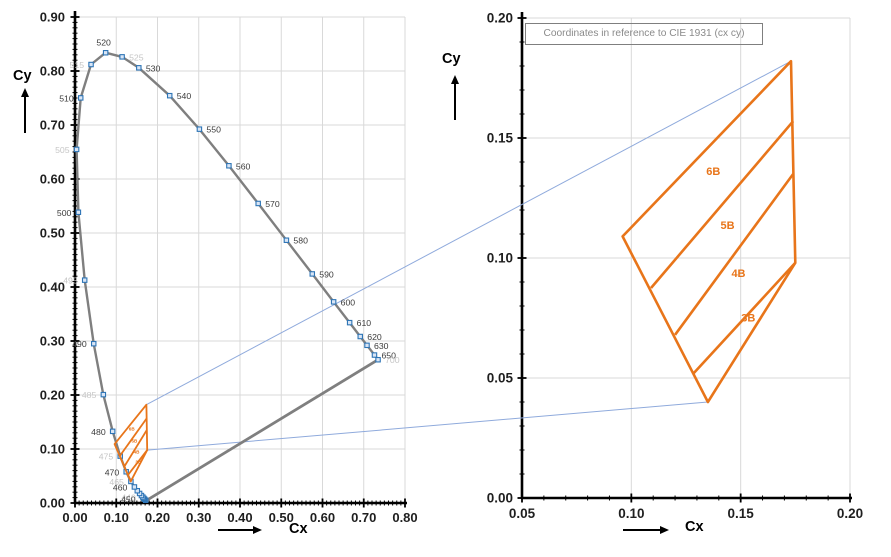 This screenshot has height=557, width=891. I want to click on wavelength-label: 490, so click(79, 344).